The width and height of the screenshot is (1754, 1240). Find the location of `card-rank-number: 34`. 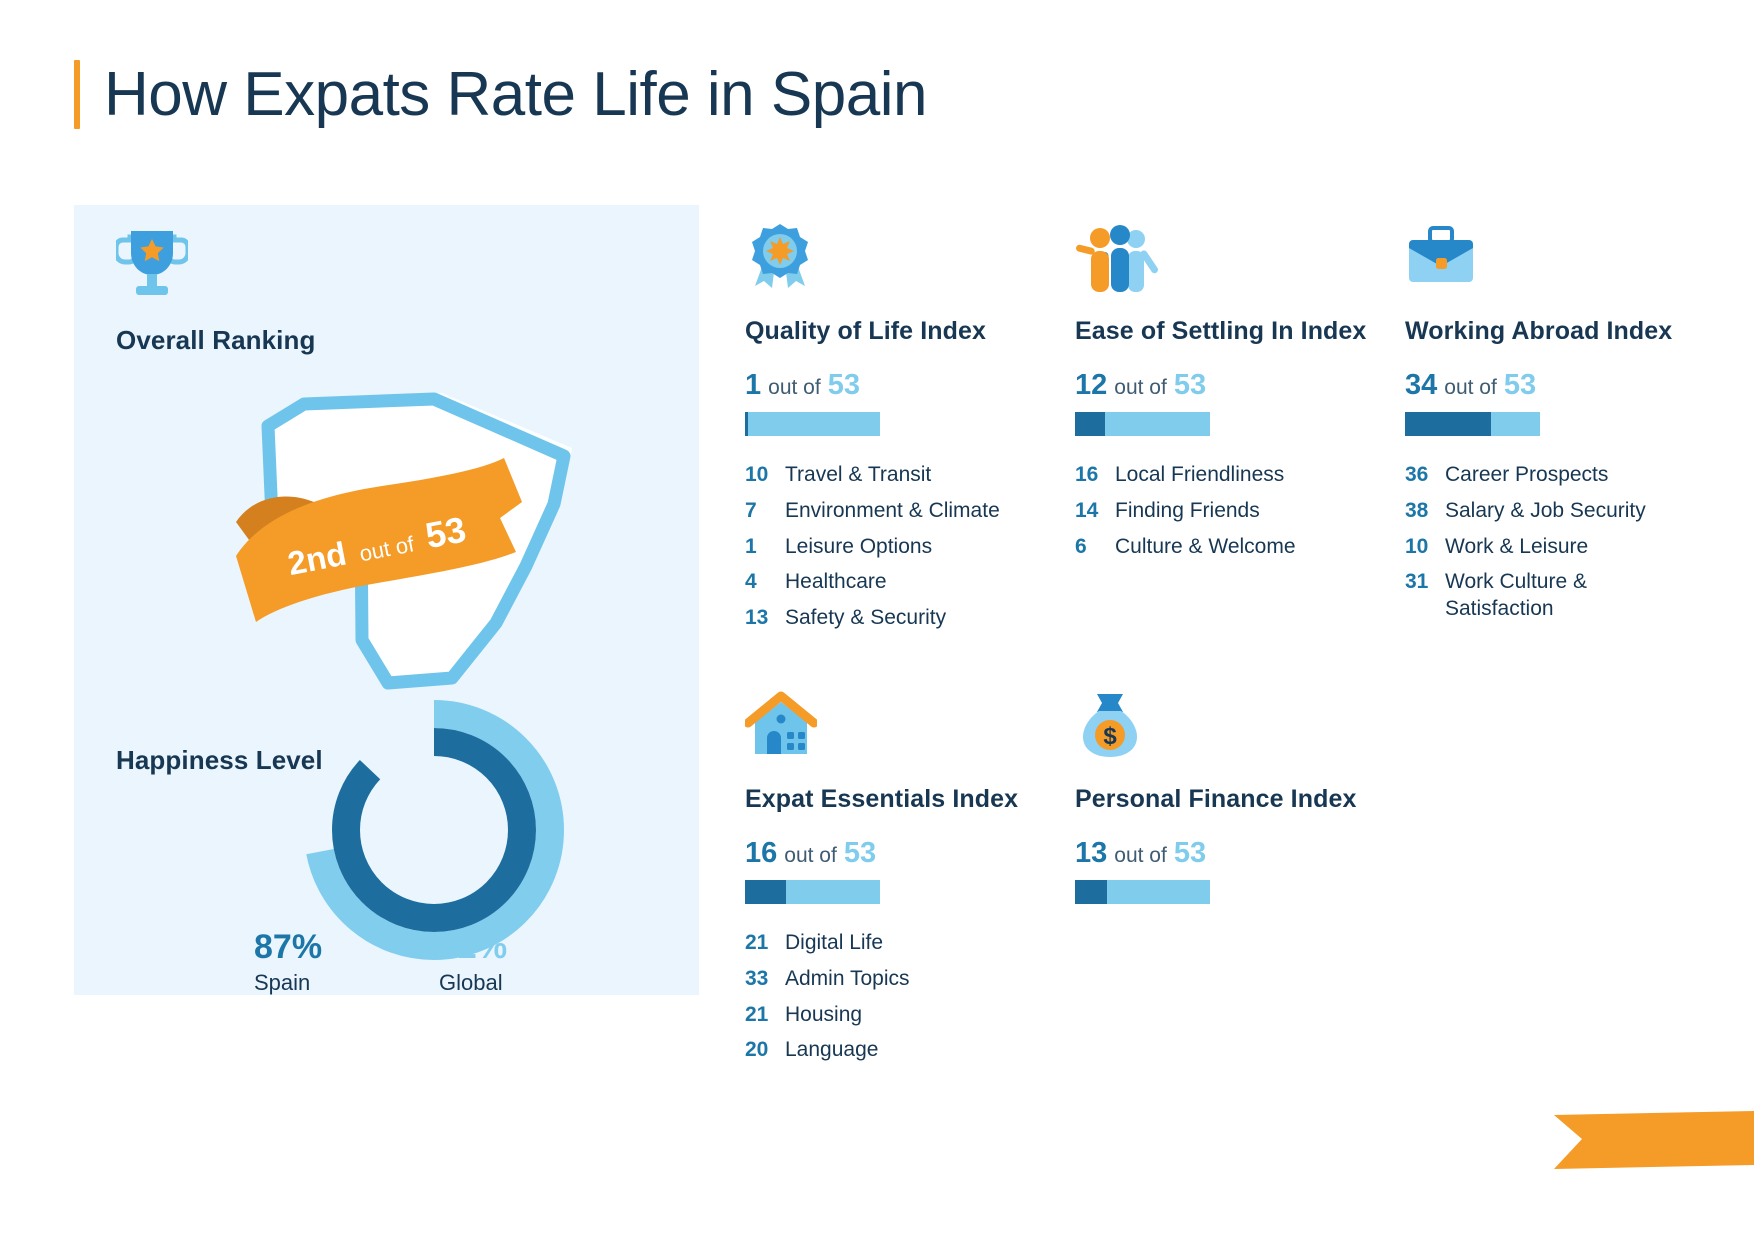

card-rank-number: 34 is located at coordinates (1421, 384).